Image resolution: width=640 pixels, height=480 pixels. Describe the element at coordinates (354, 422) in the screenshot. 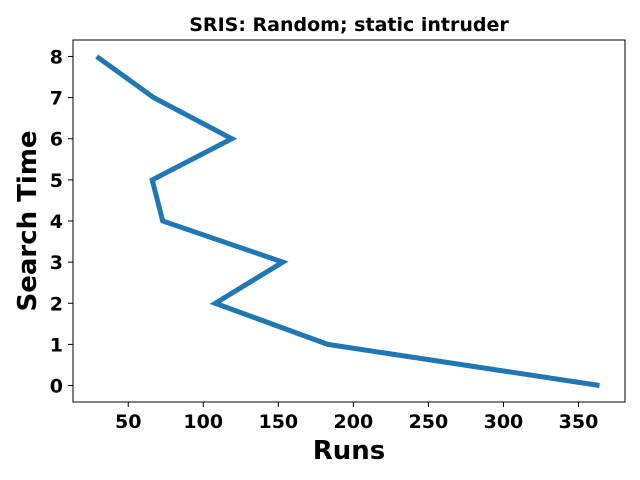

I see `x-tick-label: 200` at that location.